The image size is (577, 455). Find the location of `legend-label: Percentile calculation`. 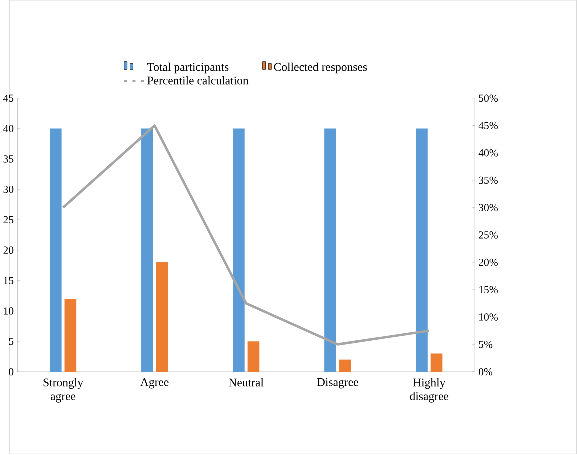

legend-label: Percentile calculation is located at coordinates (198, 80).